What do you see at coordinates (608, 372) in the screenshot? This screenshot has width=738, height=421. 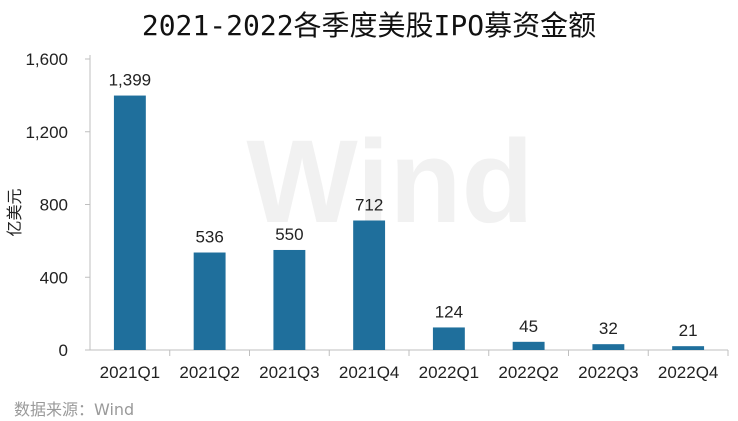 I see `x-tick-label: 2022Q3` at bounding box center [608, 372].